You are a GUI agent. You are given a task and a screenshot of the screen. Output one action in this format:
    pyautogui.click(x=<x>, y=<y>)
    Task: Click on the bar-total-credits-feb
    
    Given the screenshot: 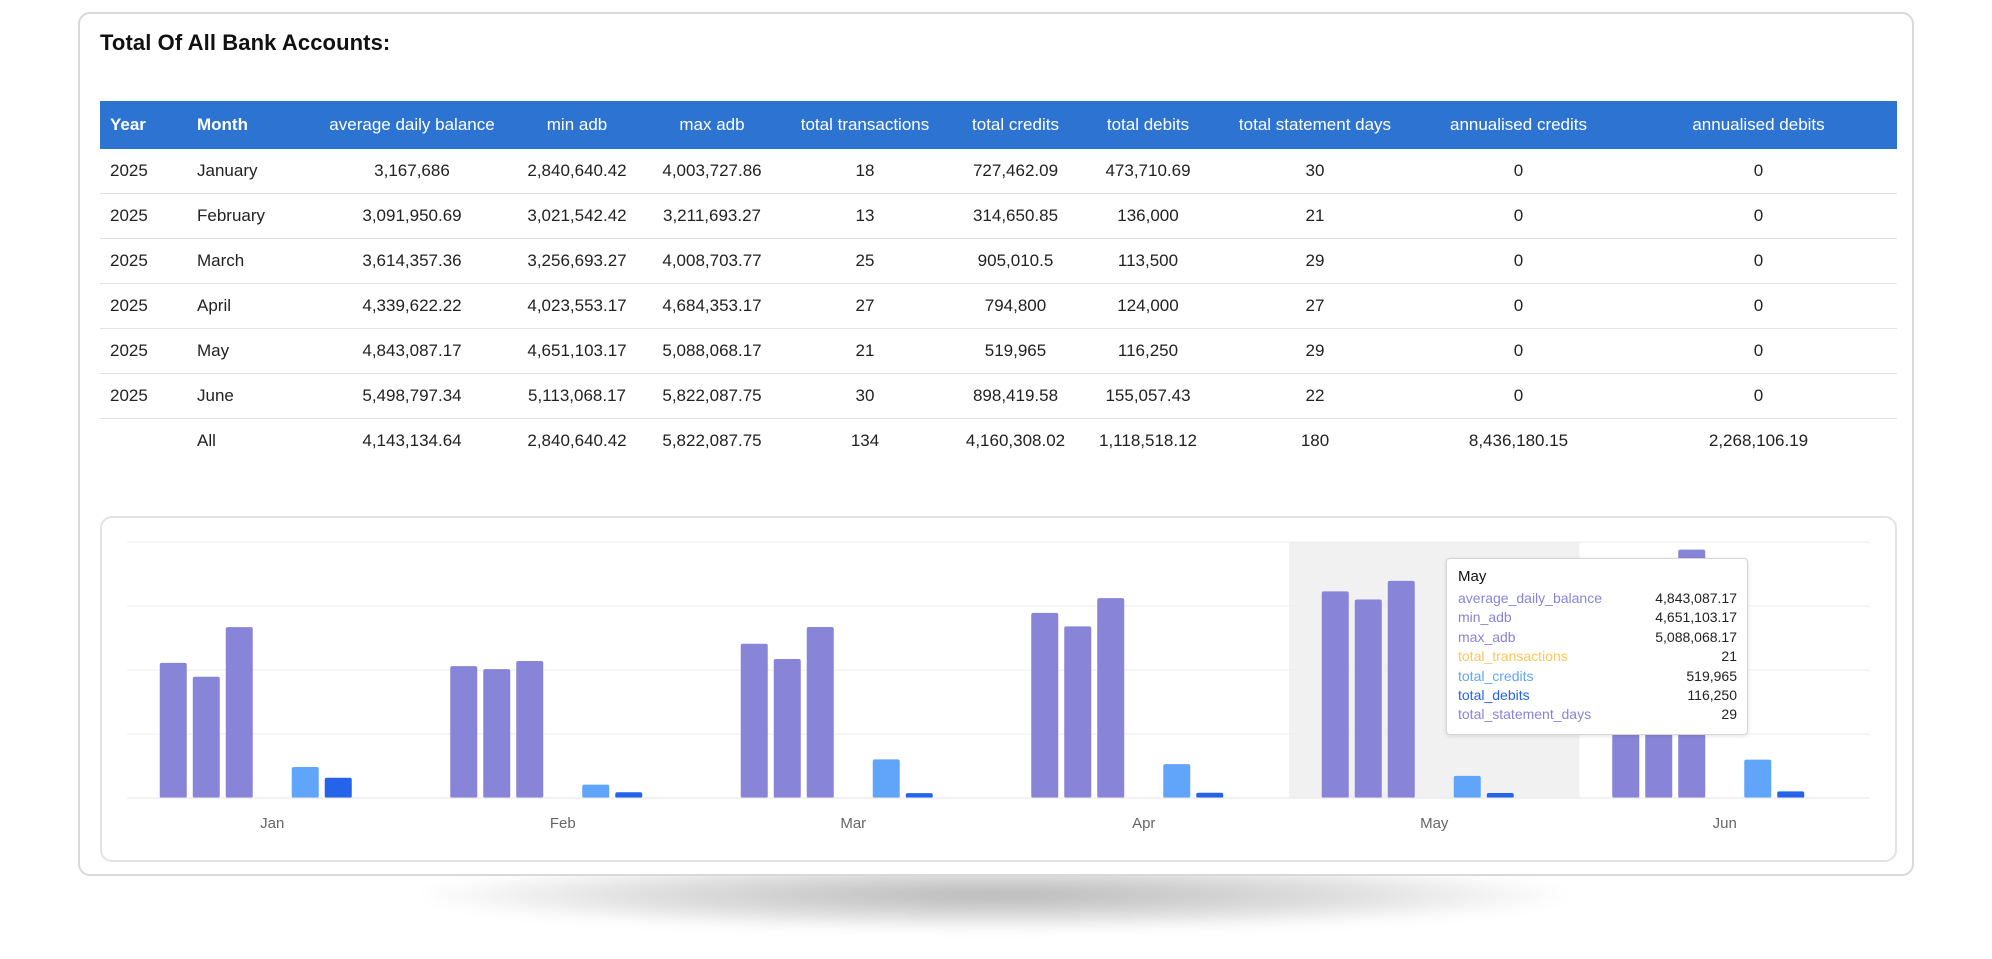 What is the action you would take?
    pyautogui.click(x=596, y=791)
    